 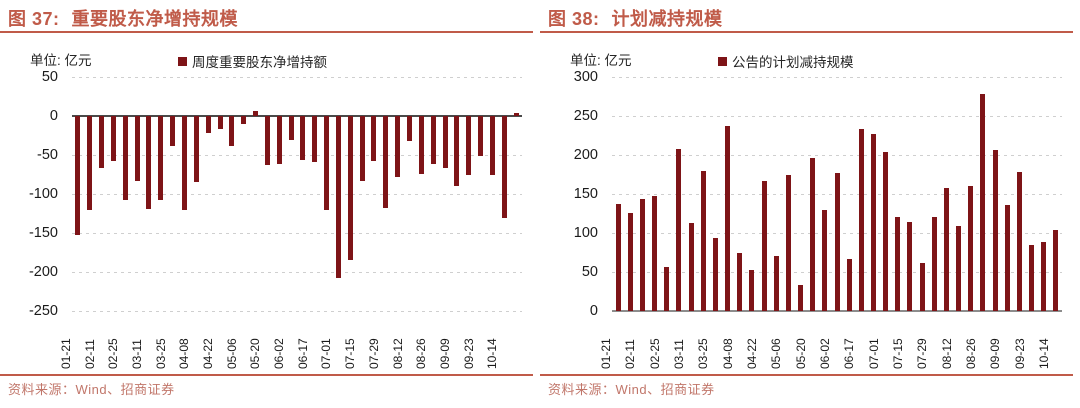 What do you see at coordinates (585, 233) in the screenshot?
I see `y-axis-tick-label: 100` at bounding box center [585, 233].